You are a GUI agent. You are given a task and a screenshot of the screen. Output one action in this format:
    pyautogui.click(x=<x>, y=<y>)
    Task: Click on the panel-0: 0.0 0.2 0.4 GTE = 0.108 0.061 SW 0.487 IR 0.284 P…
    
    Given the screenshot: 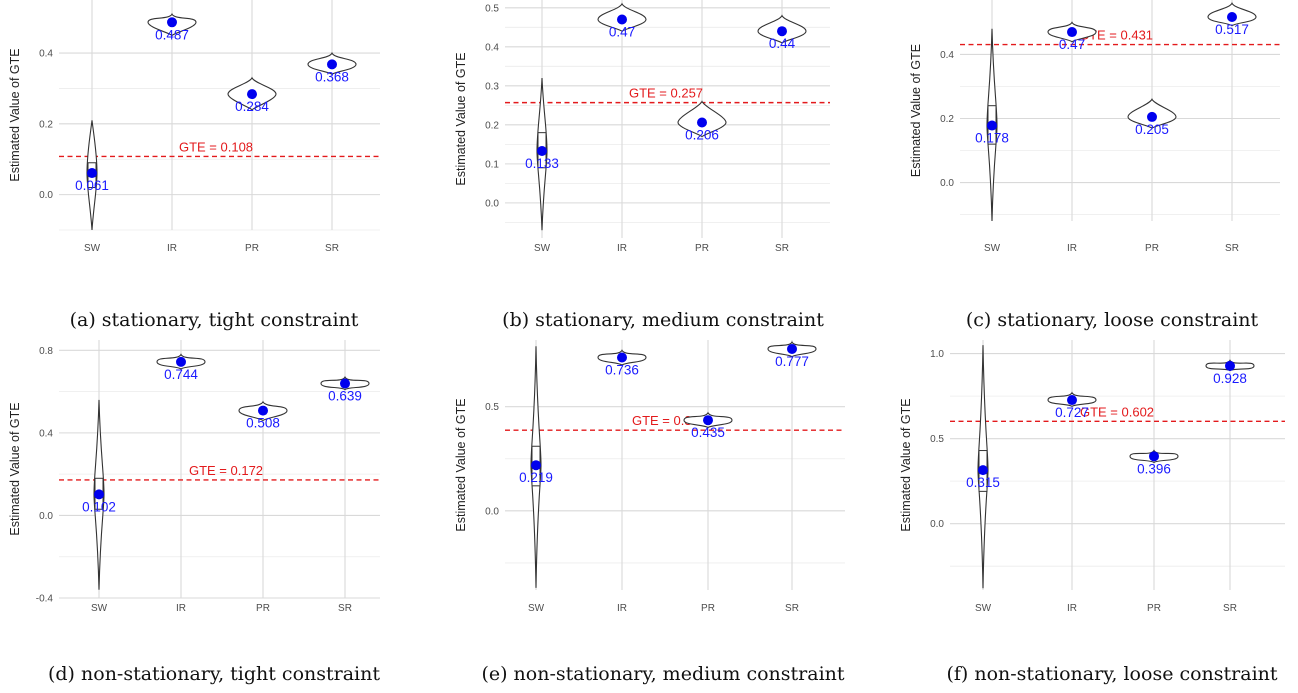 What is the action you would take?
    pyautogui.click(x=194, y=165)
    